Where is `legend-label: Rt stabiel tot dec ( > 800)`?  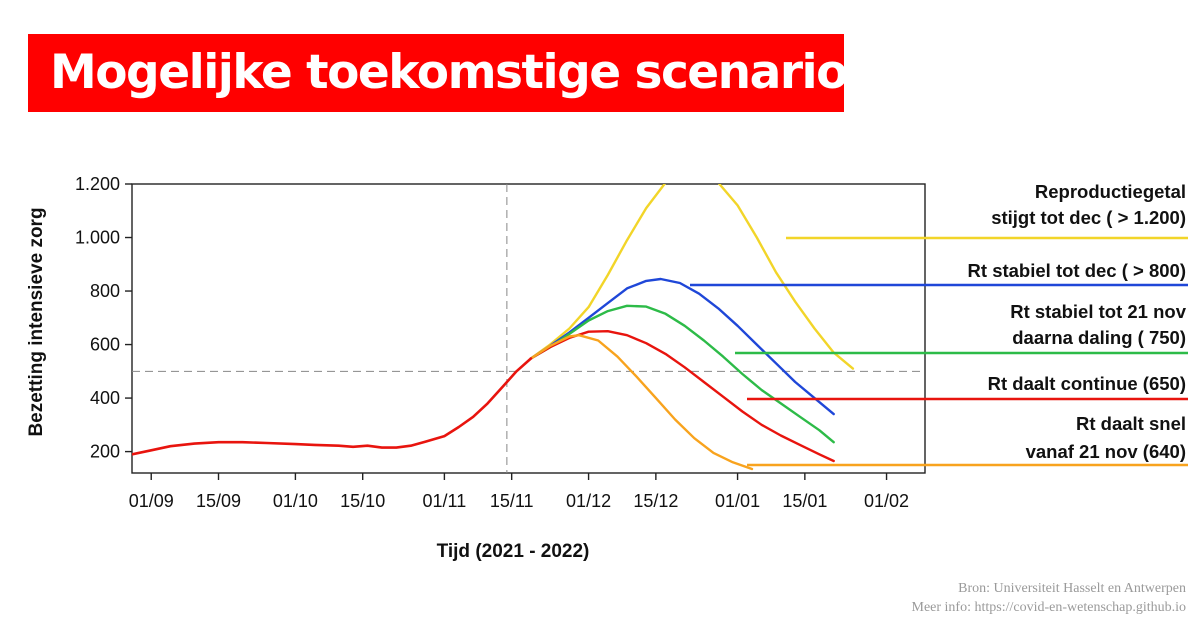
legend-label: Rt stabiel tot dec ( > 800) is located at coordinates (1077, 270).